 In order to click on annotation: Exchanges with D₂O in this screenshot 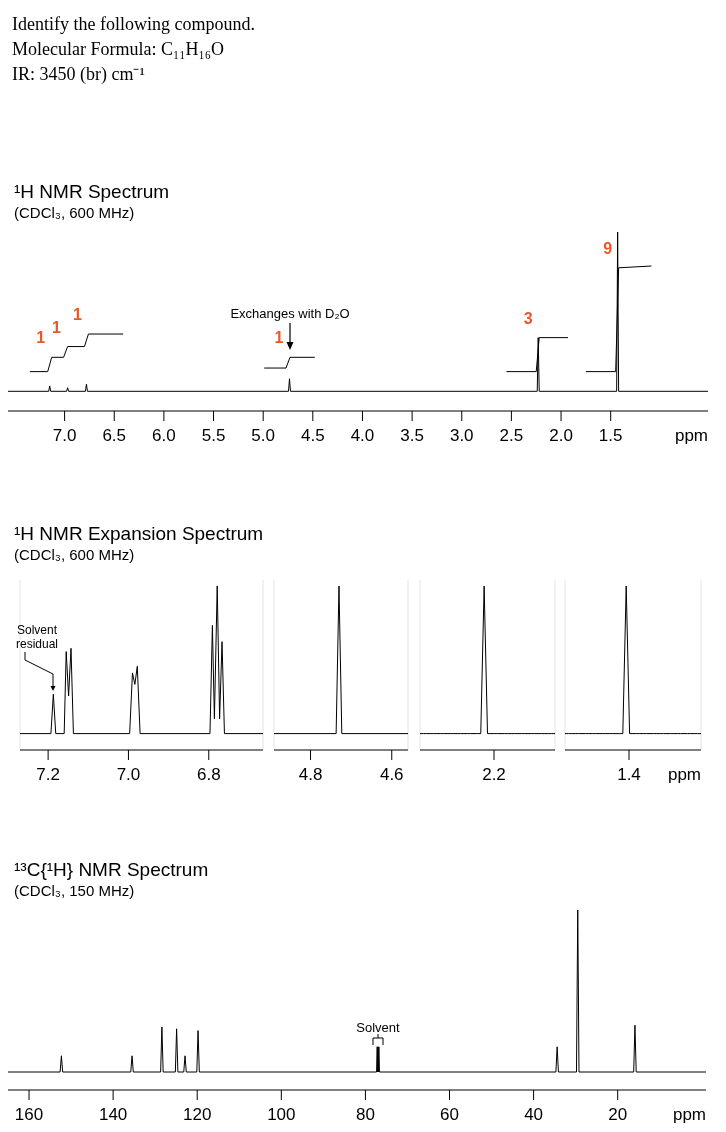, I will do `click(290, 313)`.